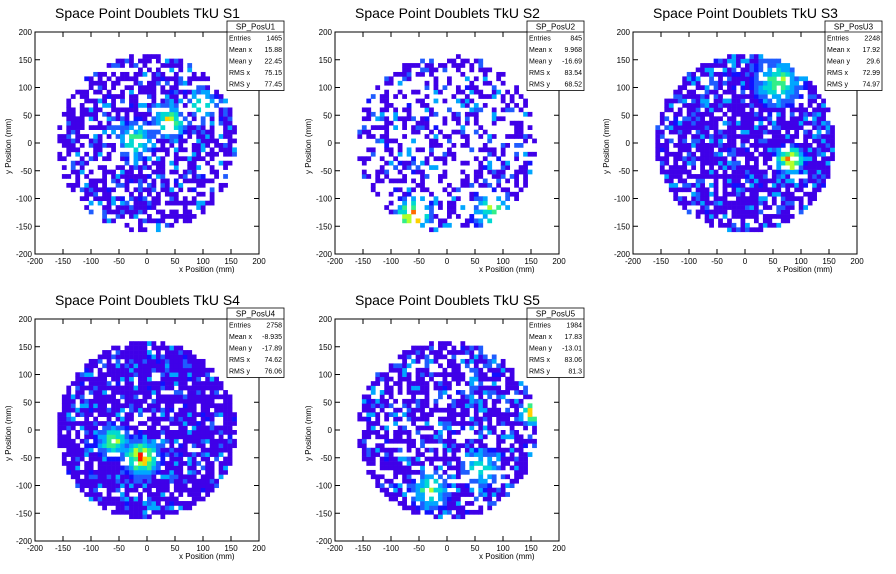  What do you see at coordinates (447, 143) in the screenshot?
I see `histogram-bins` at bounding box center [447, 143].